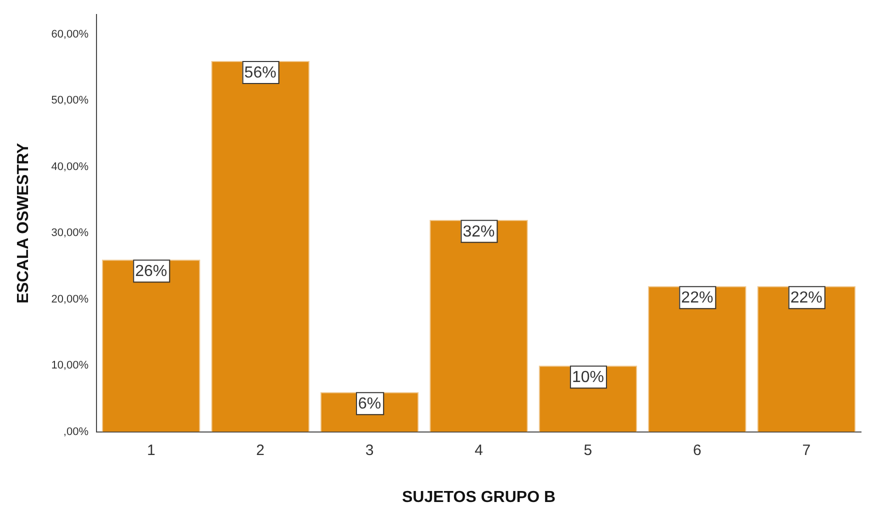  I want to click on x-tick-label: 7, so click(806, 450).